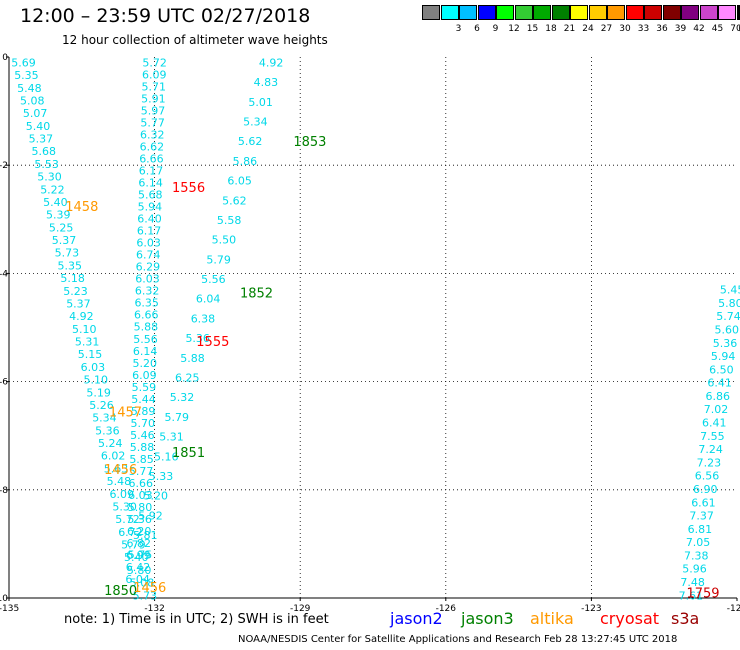  Describe the element at coordinates (703, 502) in the screenshot. I see `wave-height-value: 6.61` at that location.